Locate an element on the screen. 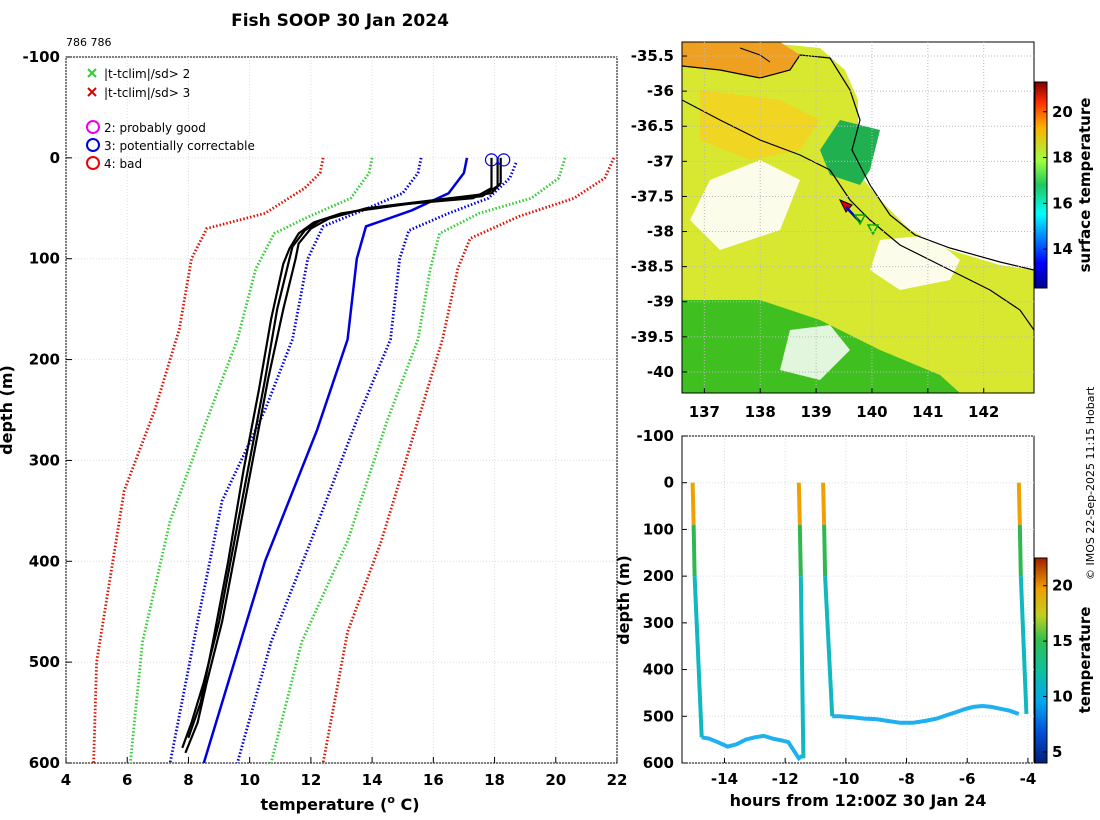 Image resolution: width=1100 pixels, height=820 pixels. sst-map is located at coordinates (858, 217).